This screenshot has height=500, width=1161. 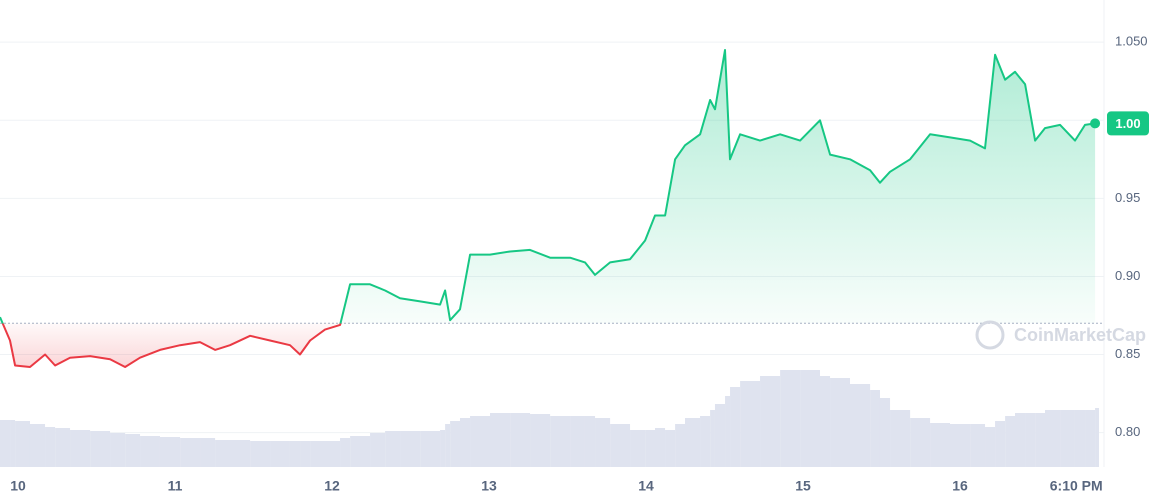 I want to click on last-point, so click(x=1095, y=123).